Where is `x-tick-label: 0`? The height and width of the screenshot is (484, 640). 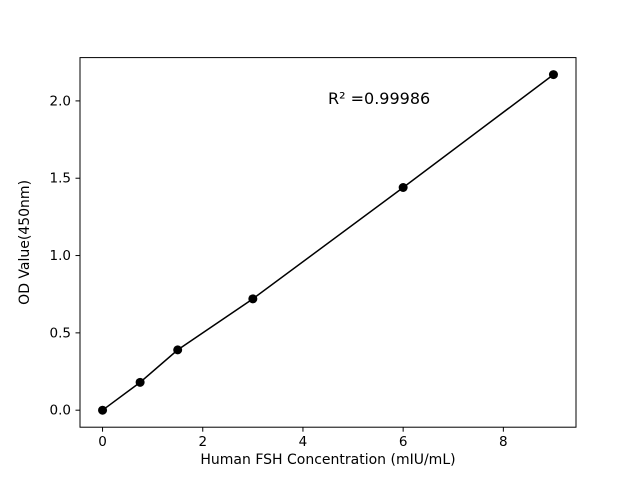 x-tick-label: 0 is located at coordinates (102, 442).